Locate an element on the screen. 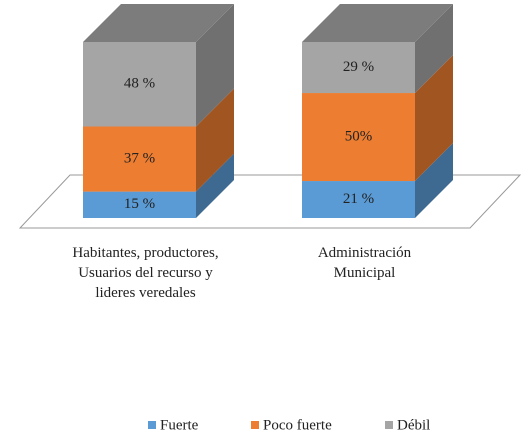 The width and height of the screenshot is (522, 434). legend-label: Fuerte is located at coordinates (179, 425).